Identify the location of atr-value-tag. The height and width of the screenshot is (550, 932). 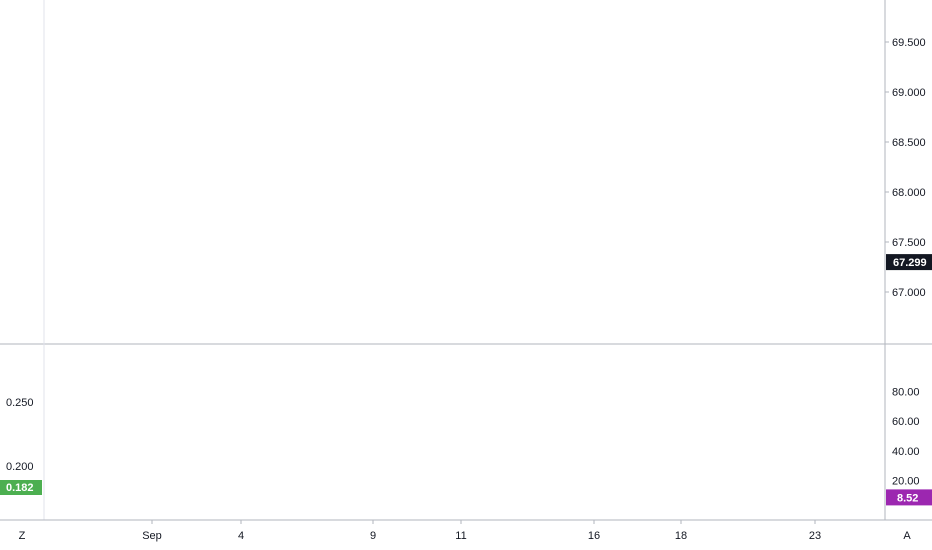
(21, 487).